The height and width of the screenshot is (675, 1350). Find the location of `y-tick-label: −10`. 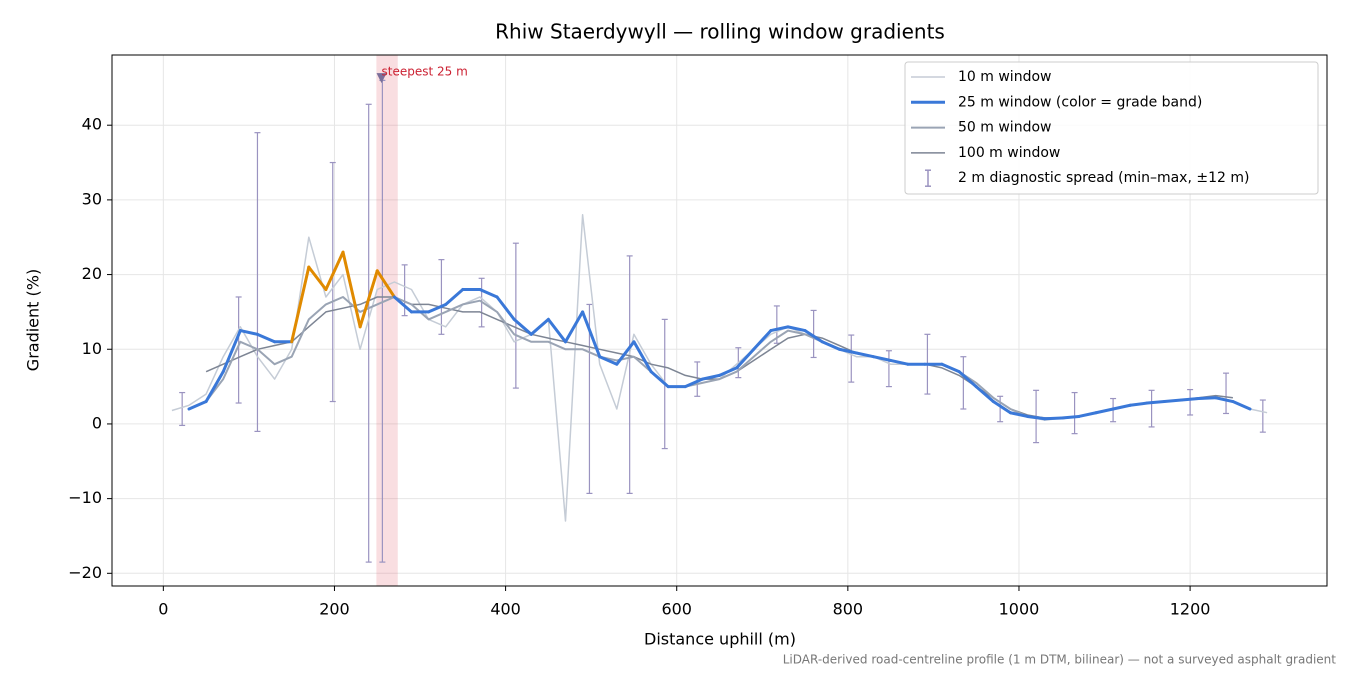

y-tick-label: −10 is located at coordinates (85, 497).